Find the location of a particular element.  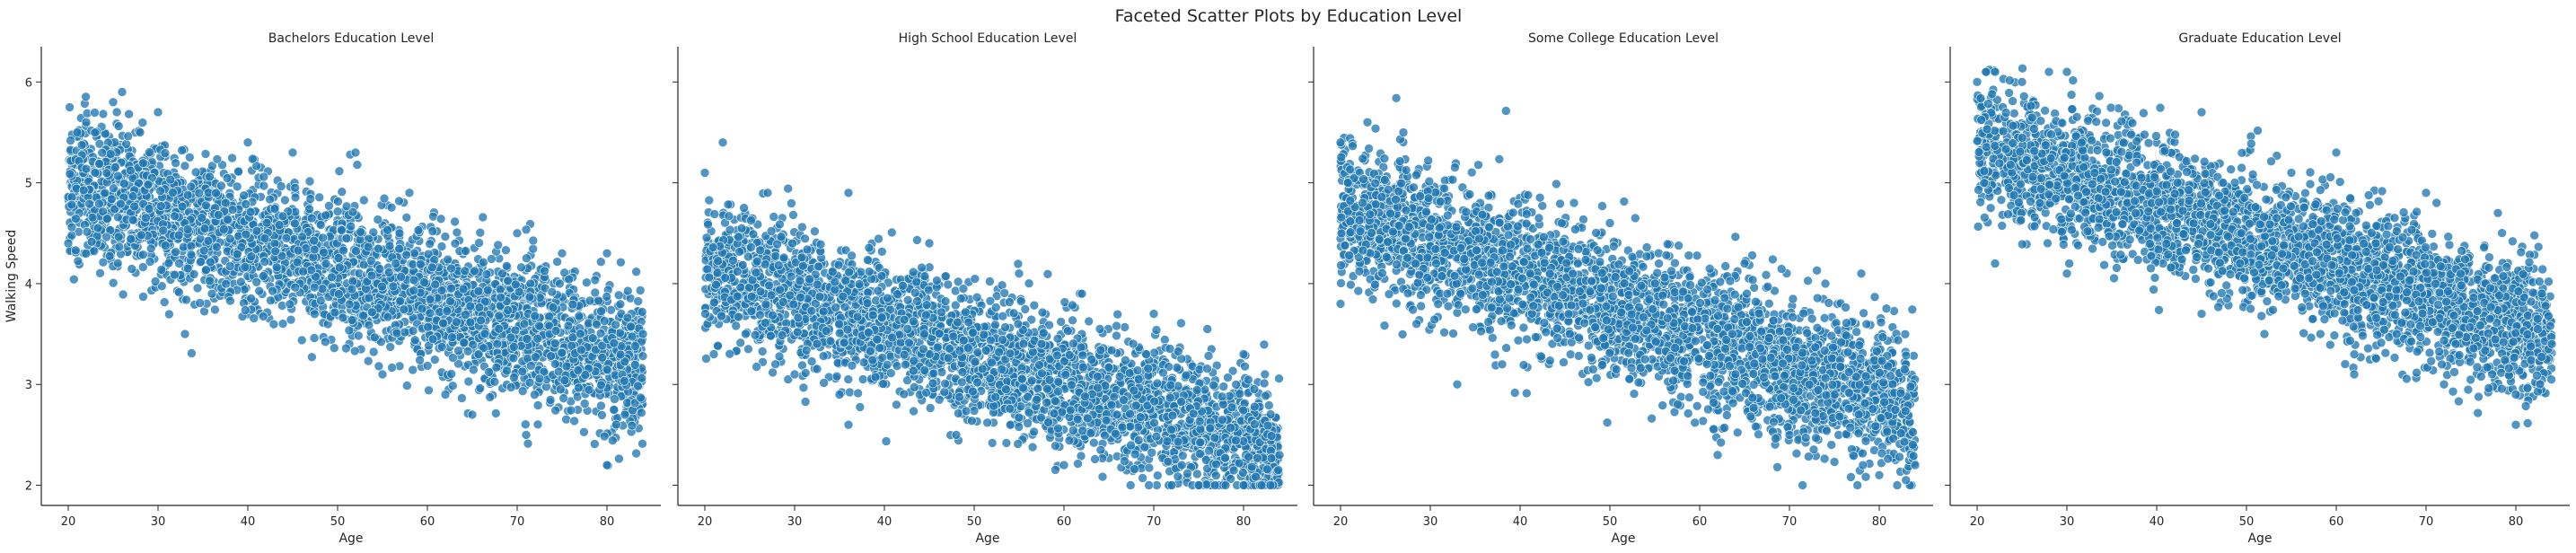

x-tick-label: 60 is located at coordinates (427, 522).